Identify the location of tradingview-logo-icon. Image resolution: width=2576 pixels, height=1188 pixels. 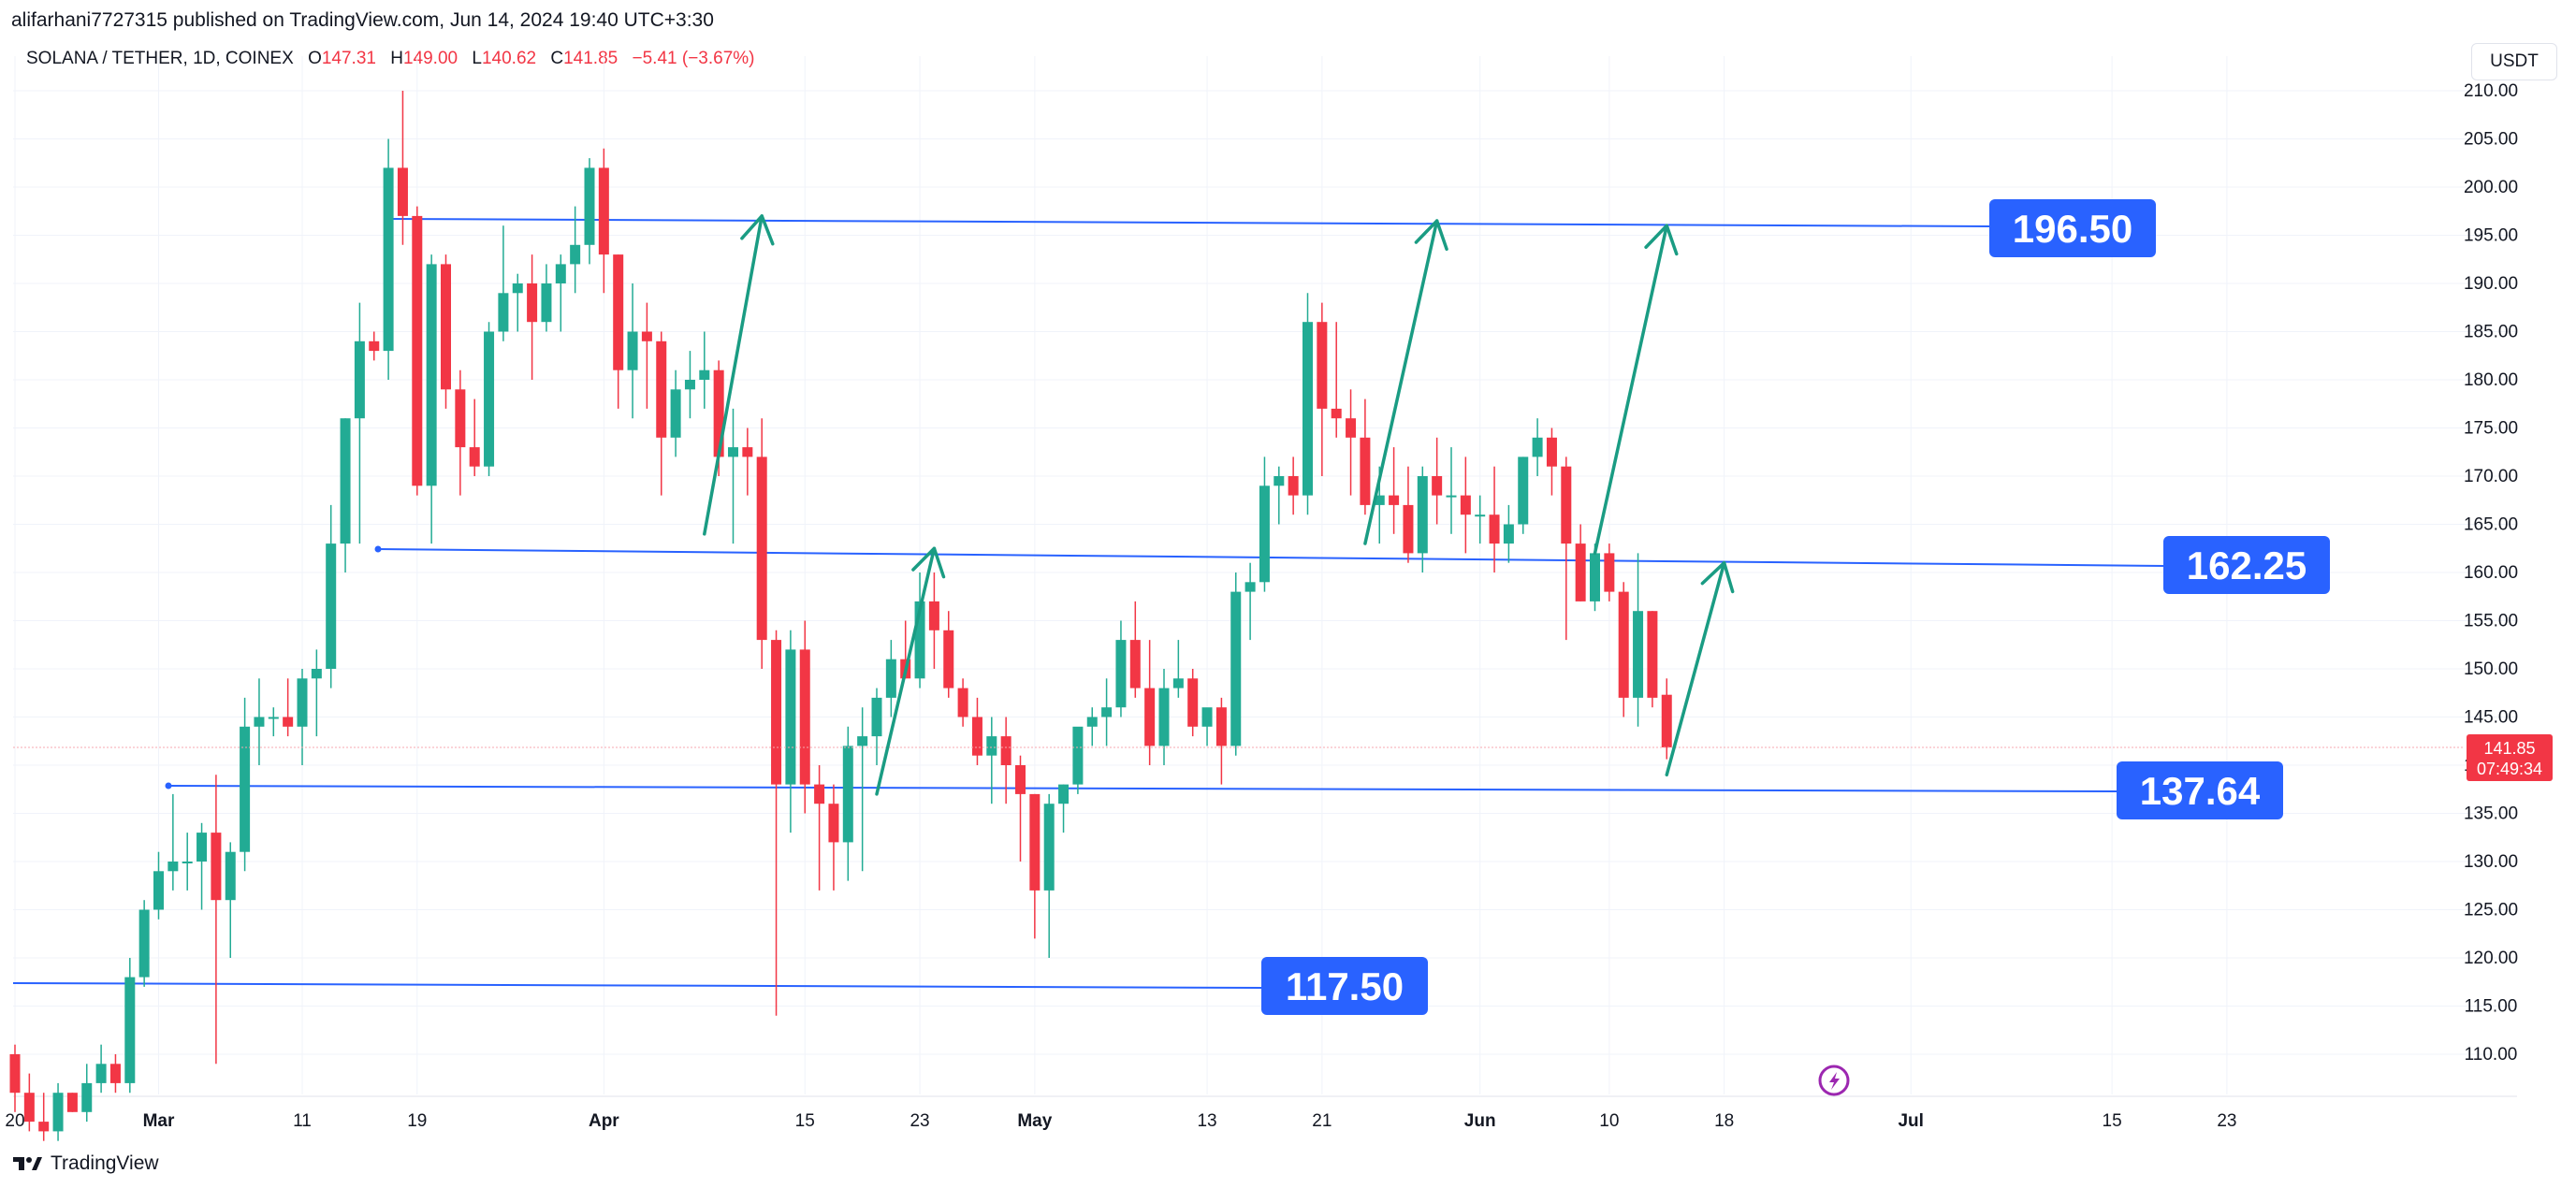
(27, 1163).